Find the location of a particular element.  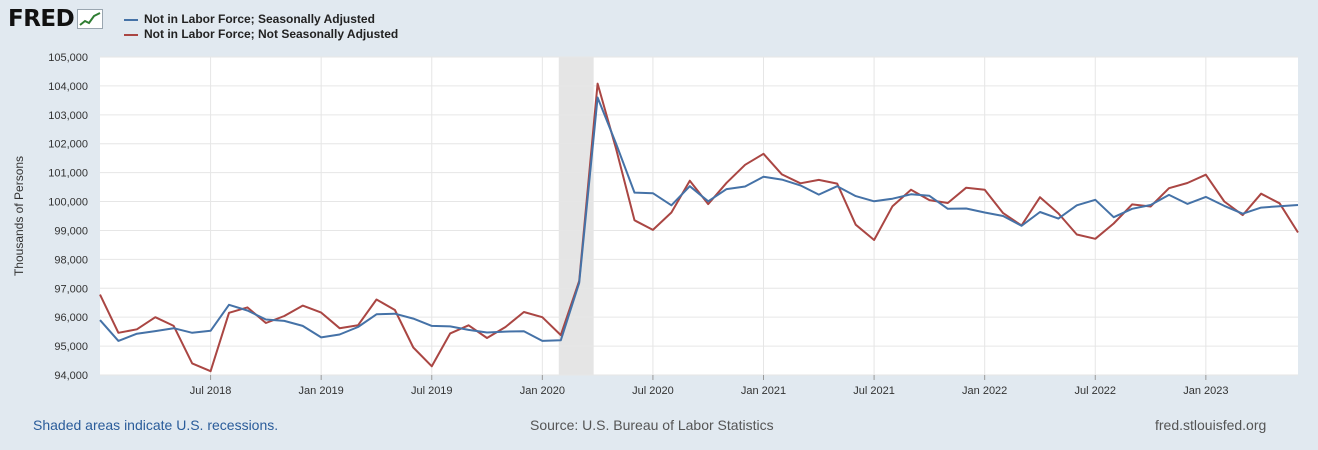

site-link: fred.stlouisfed.org is located at coordinates (1211, 425).